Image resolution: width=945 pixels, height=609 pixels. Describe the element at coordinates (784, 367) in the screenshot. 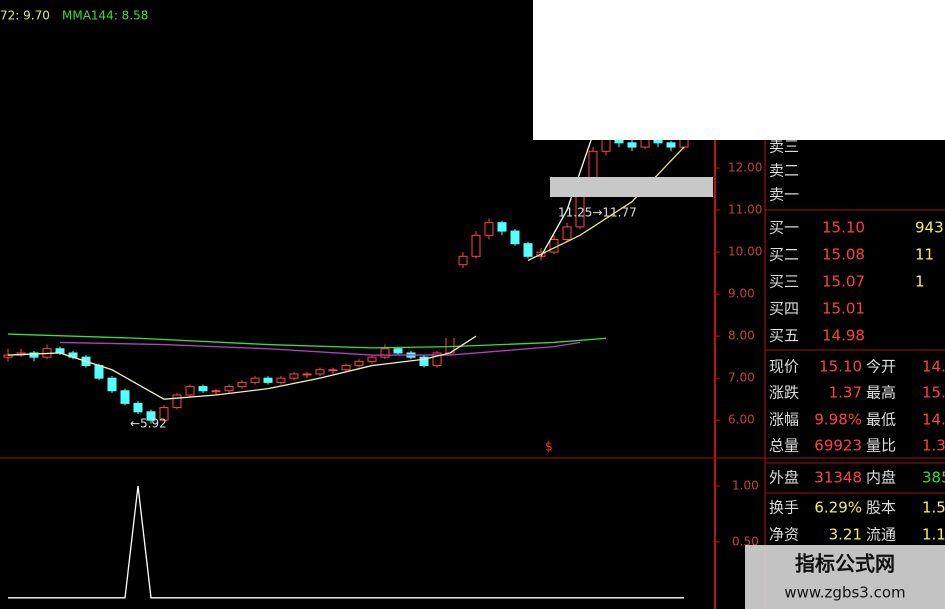

I see `quote-label: 现价` at that location.